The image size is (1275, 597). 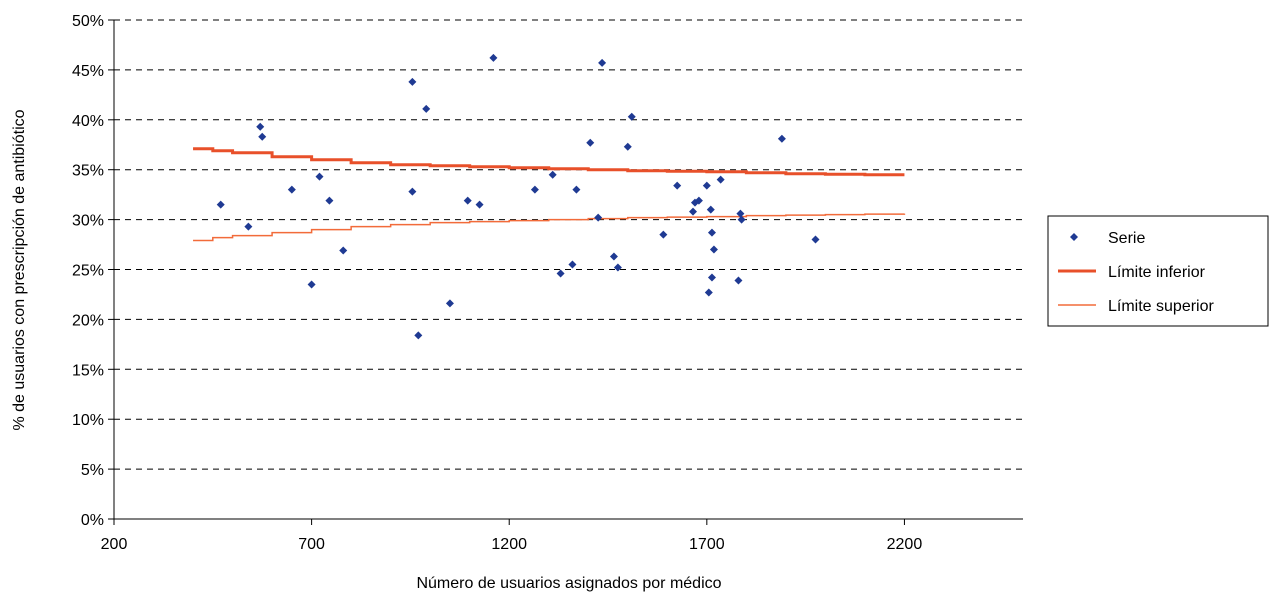 I want to click on y-tick-label: 35%, so click(x=88, y=171).